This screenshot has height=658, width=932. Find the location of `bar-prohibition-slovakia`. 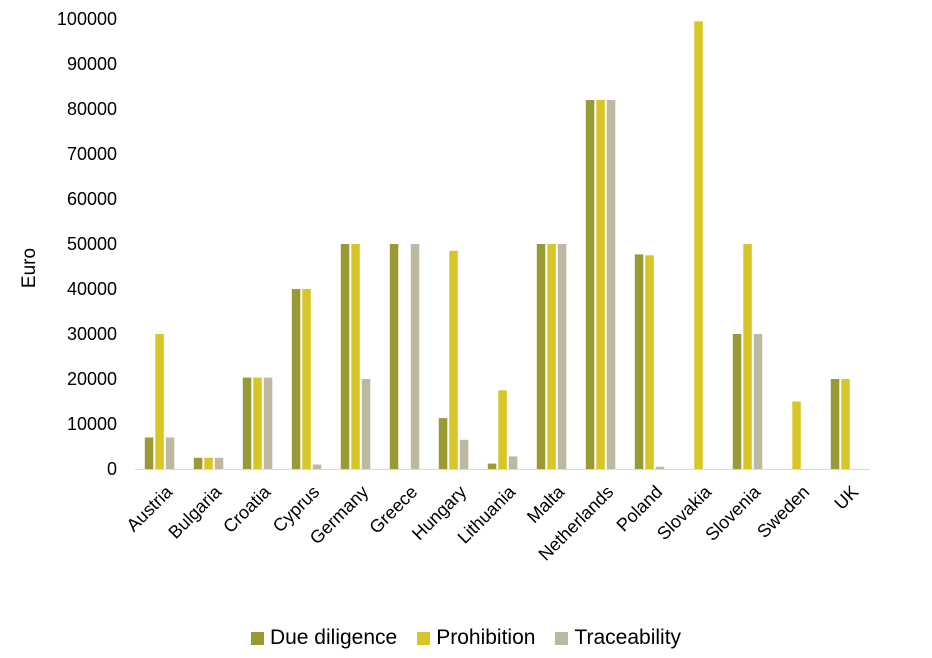

bar-prohibition-slovakia is located at coordinates (698, 245).